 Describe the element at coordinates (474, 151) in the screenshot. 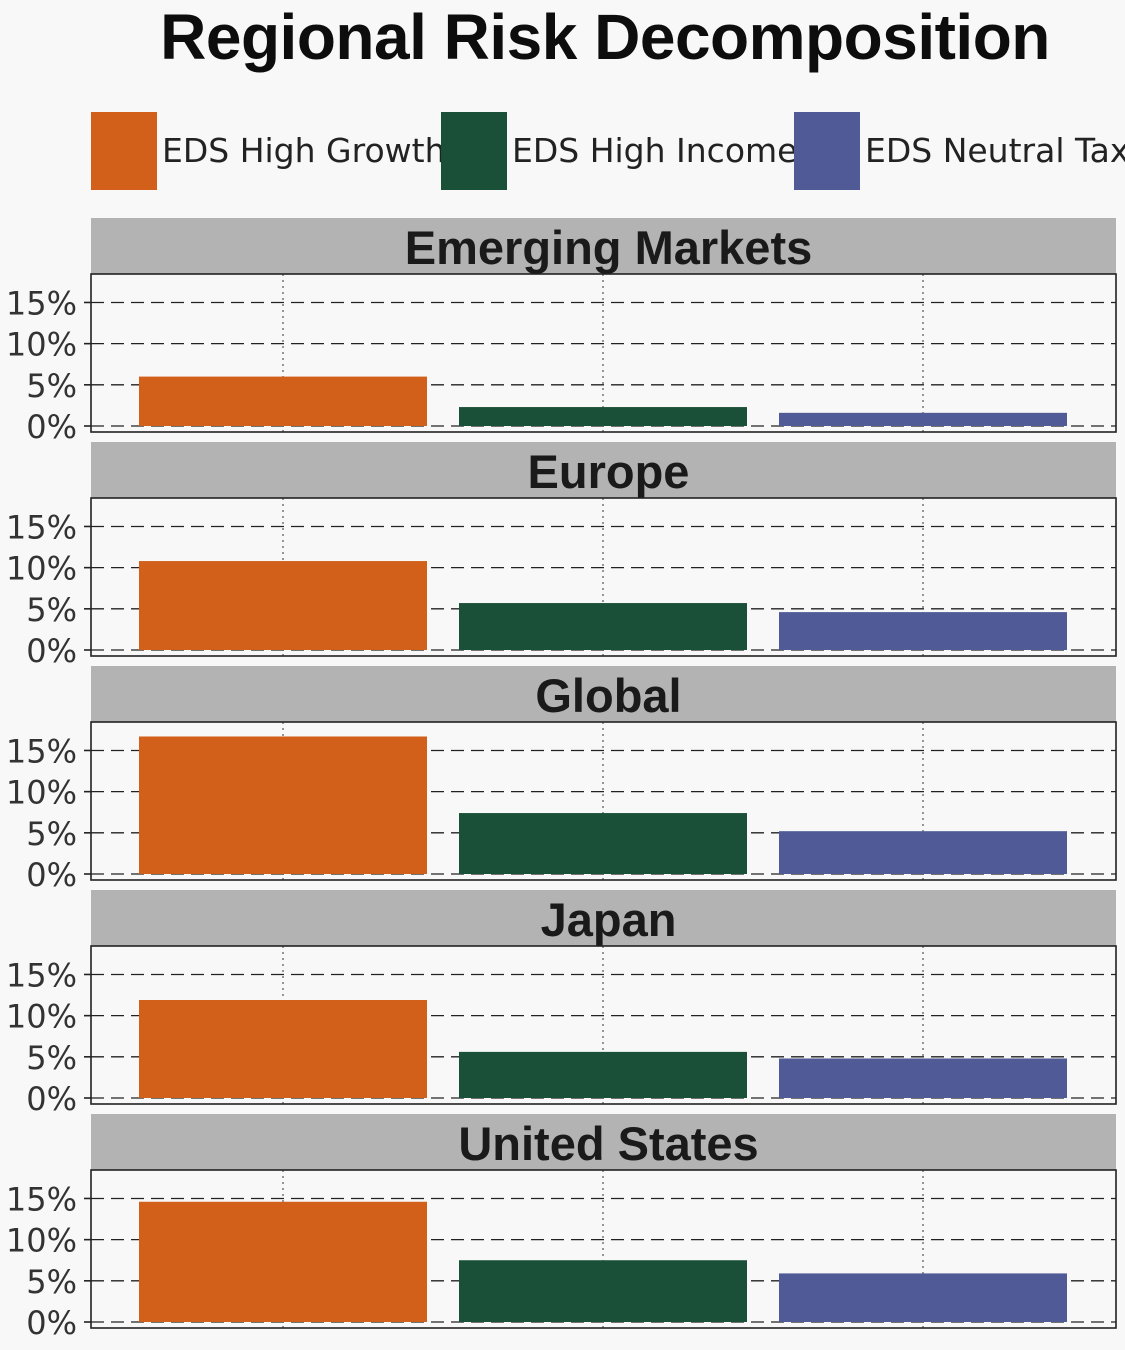

I see `legend-swatch-high-income` at that location.